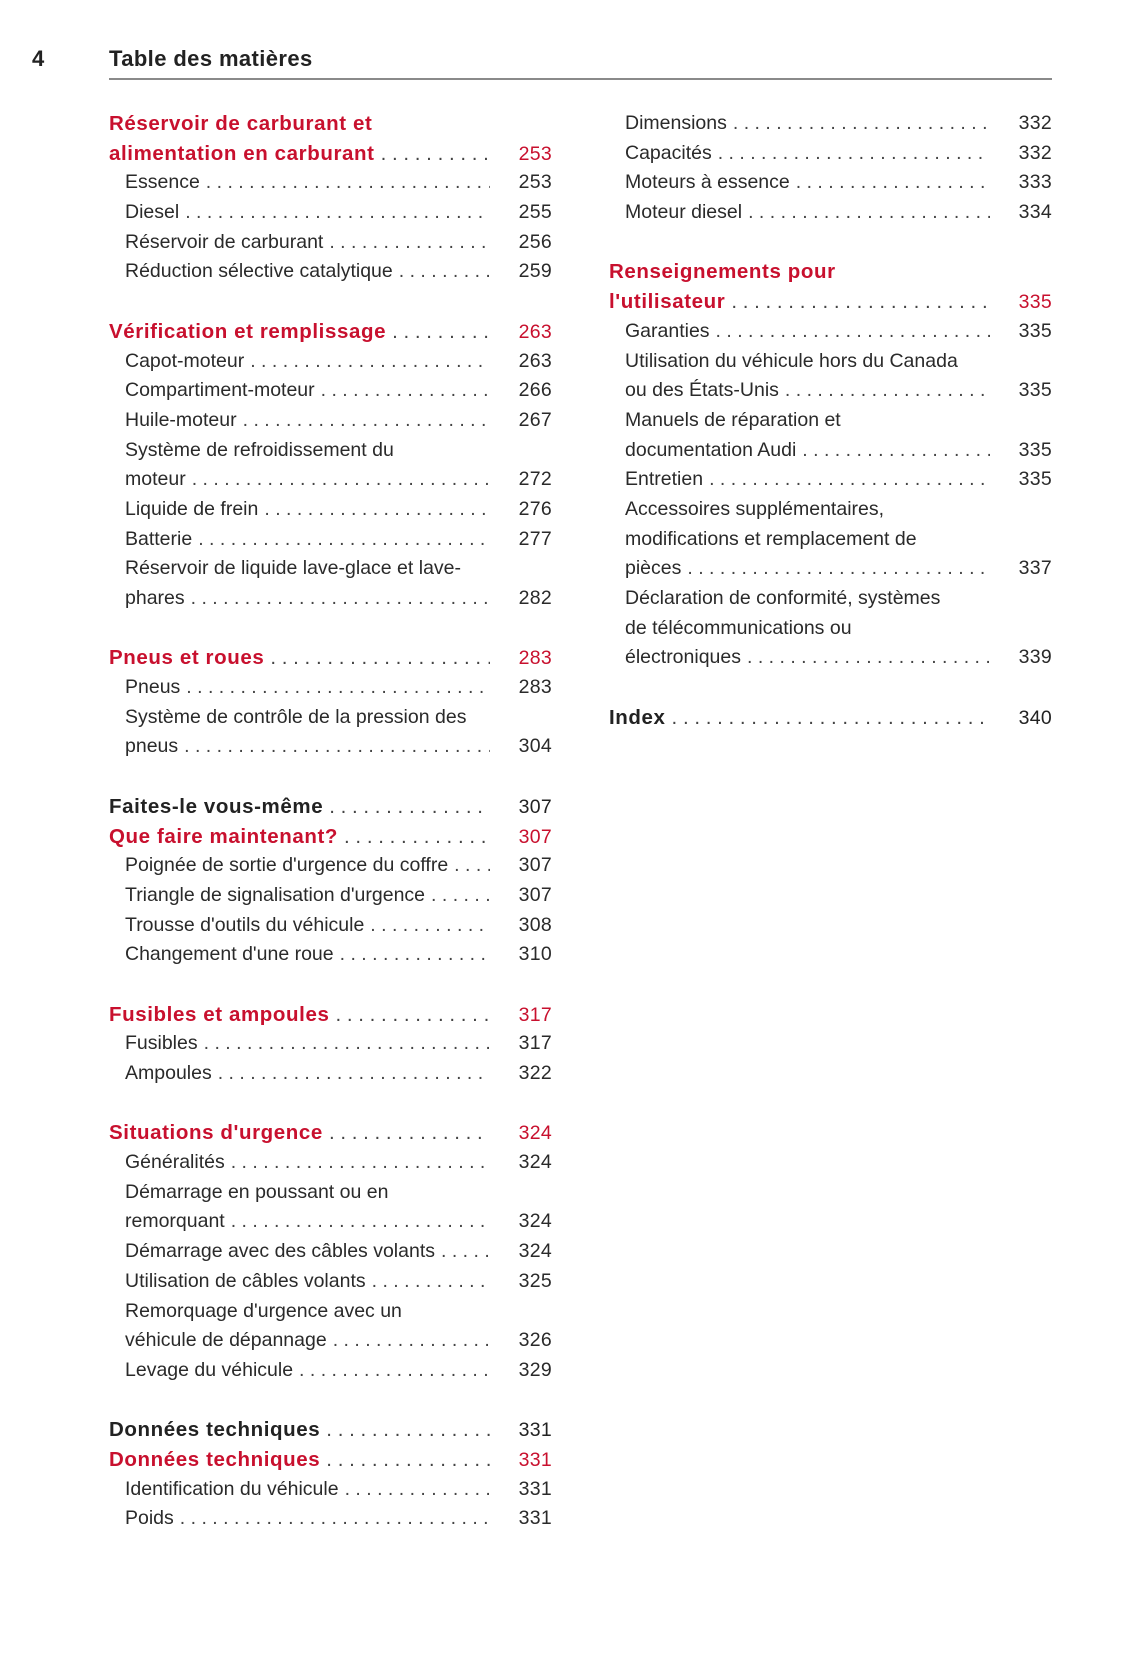 This screenshot has width=1142, height=1654. Describe the element at coordinates (535, 746) in the screenshot. I see `toc-page-number: 304` at that location.